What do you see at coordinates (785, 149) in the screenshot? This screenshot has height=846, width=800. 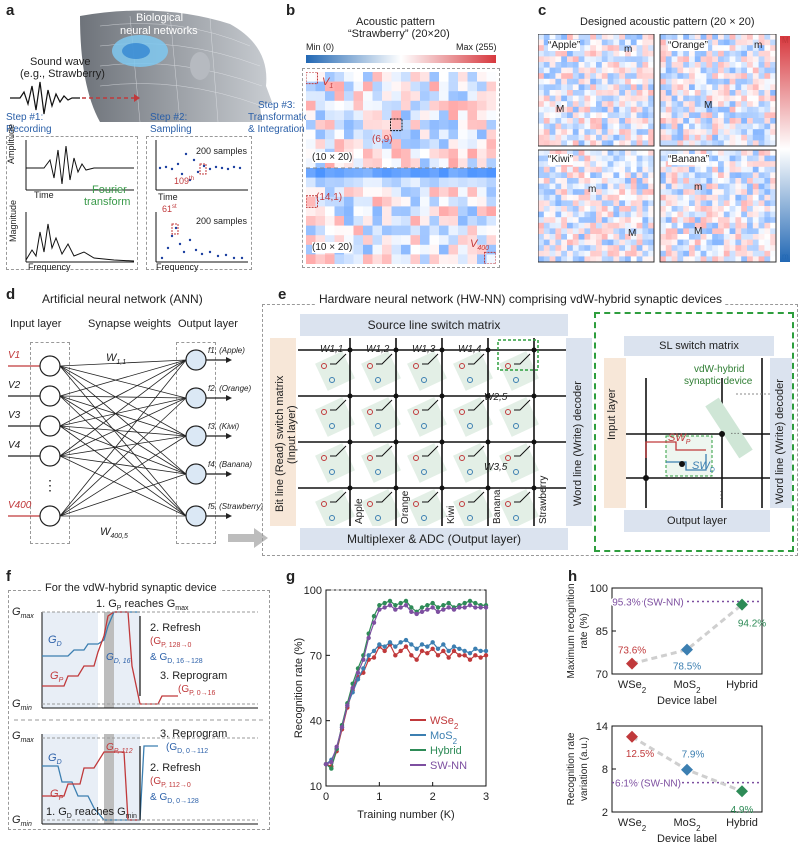 I see `colorbar-c` at bounding box center [785, 149].